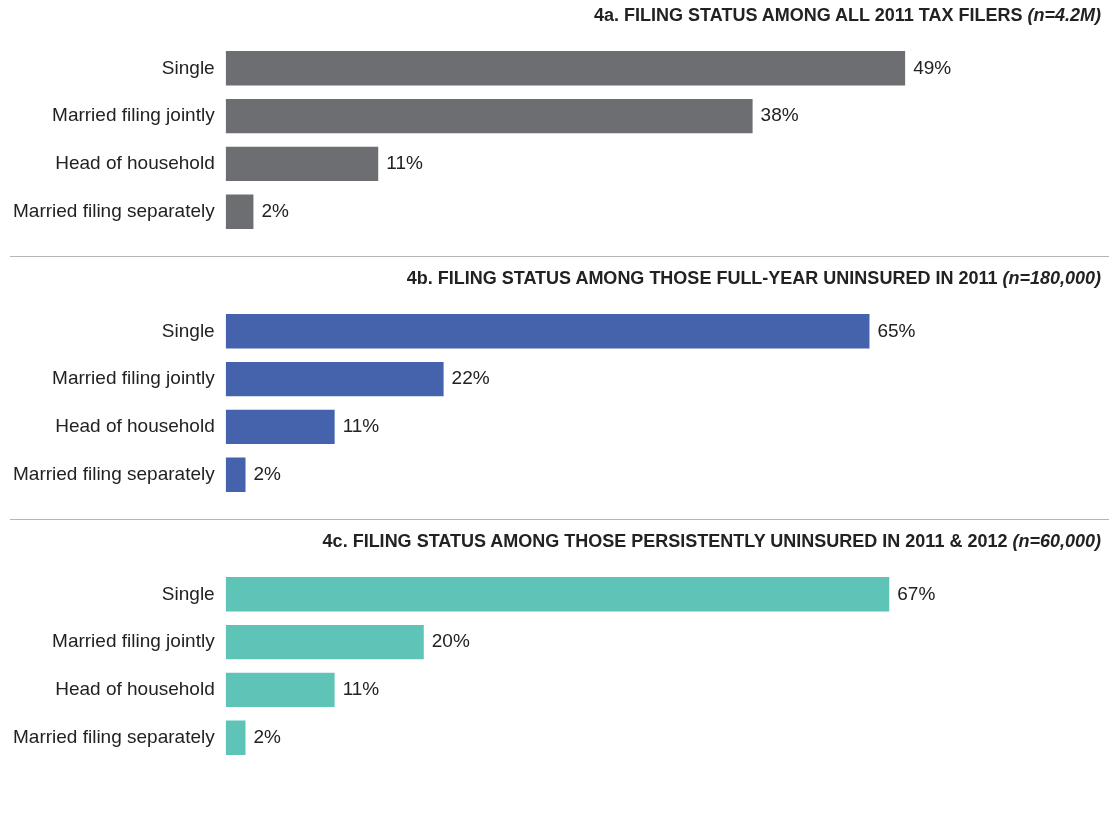 The height and width of the screenshot is (830, 1109). Describe the element at coordinates (753, 278) in the screenshot. I see `chart-title: 4b. FILING STATUS AMONG THOSE FULL-YEAR UNINSURED IN 2011 (n=180,000)` at that location.